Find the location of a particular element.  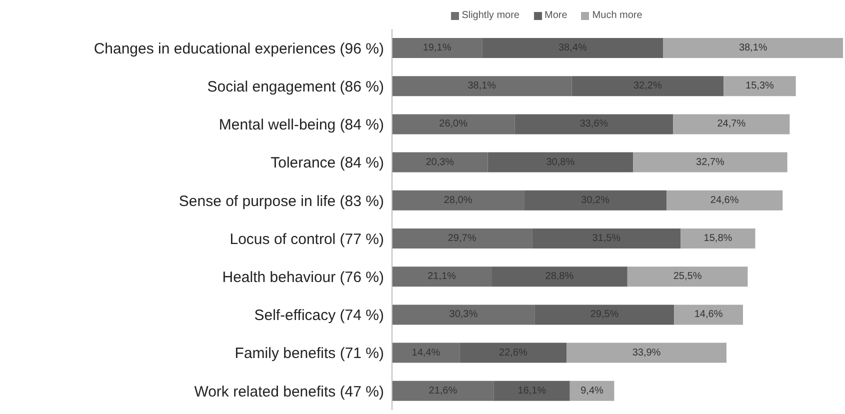

data-label: 14,4% is located at coordinates (426, 352).